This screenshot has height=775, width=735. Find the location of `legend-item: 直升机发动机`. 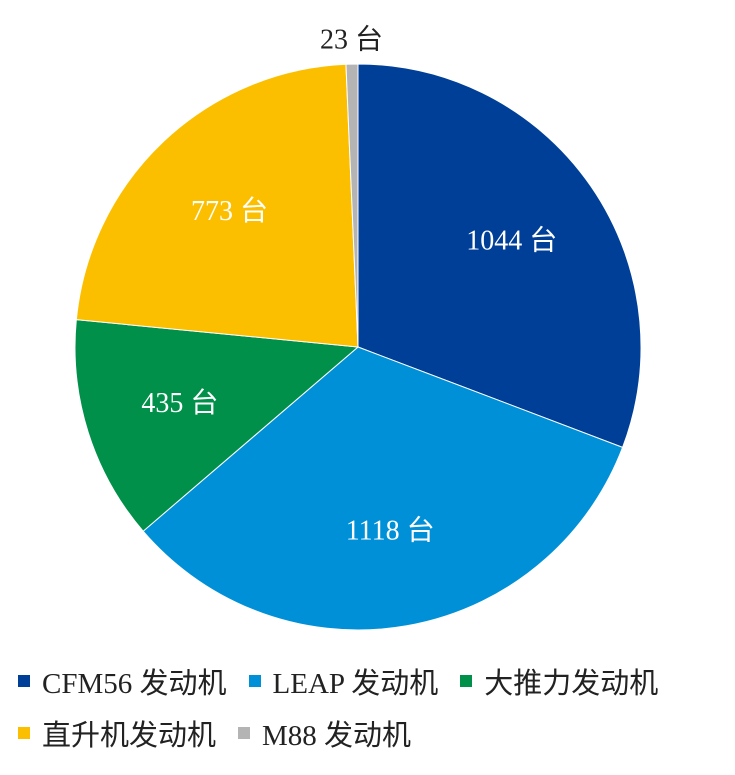

legend-item: 直升机发动机 is located at coordinates (117, 733).